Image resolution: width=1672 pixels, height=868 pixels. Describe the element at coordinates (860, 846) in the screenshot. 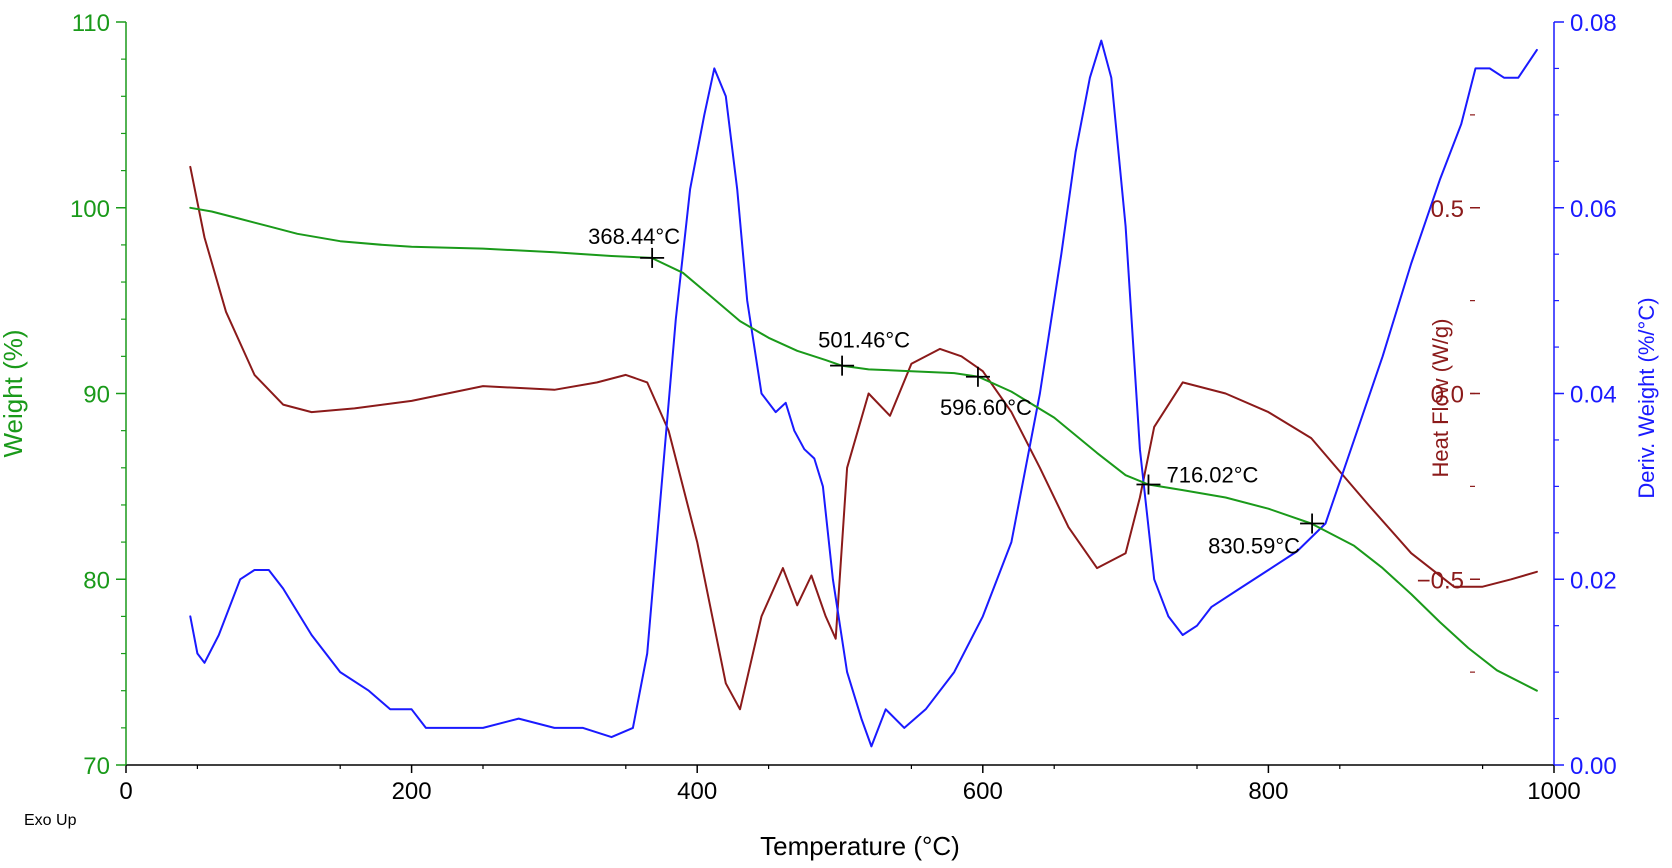

I see `x-axis-title: Temperature (°C)` at that location.